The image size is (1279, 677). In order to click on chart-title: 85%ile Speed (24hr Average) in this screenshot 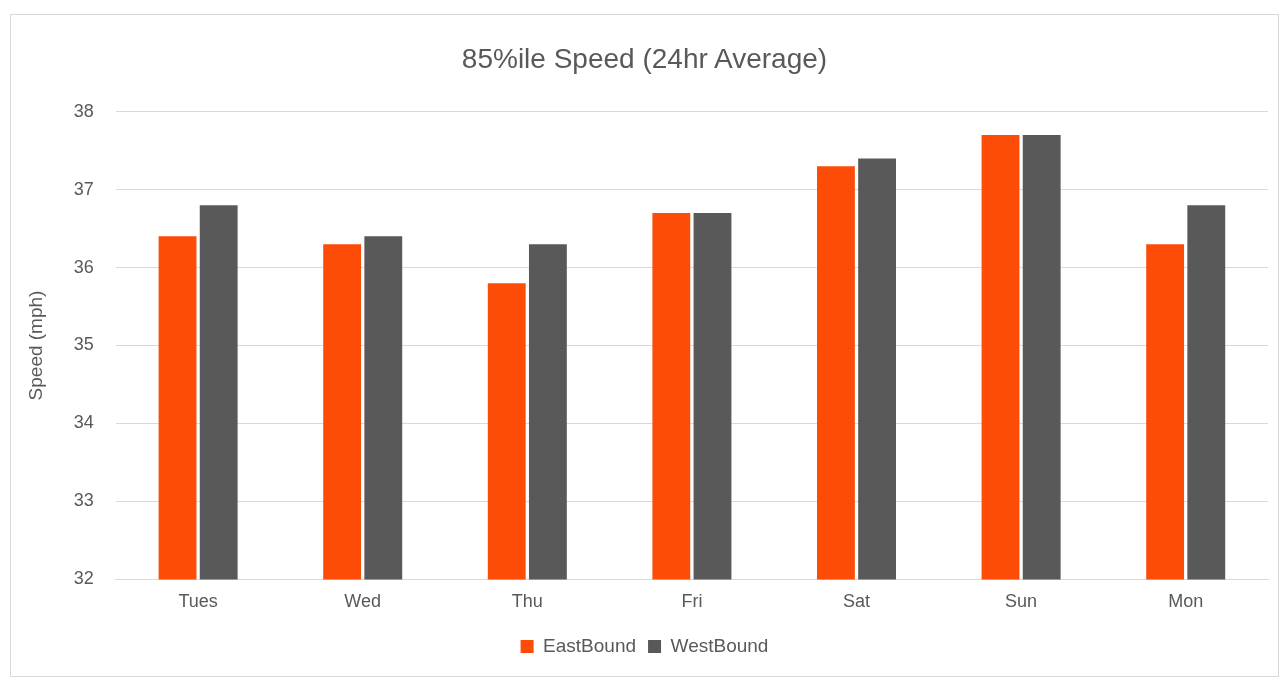, I will do `click(644, 58)`.